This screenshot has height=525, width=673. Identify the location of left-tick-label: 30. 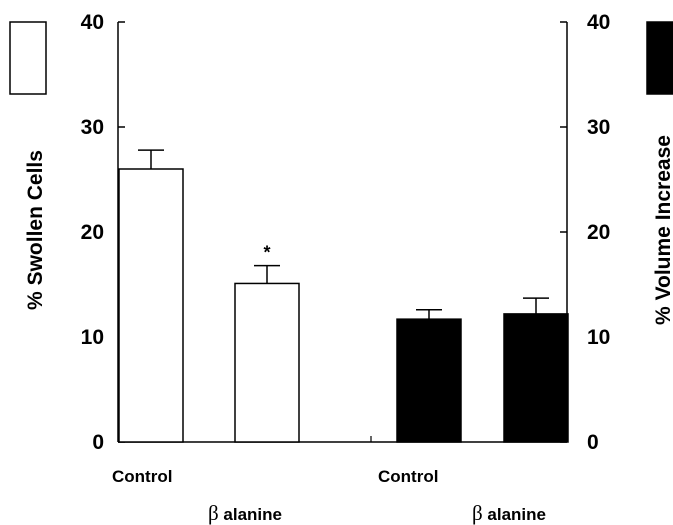
(92, 127).